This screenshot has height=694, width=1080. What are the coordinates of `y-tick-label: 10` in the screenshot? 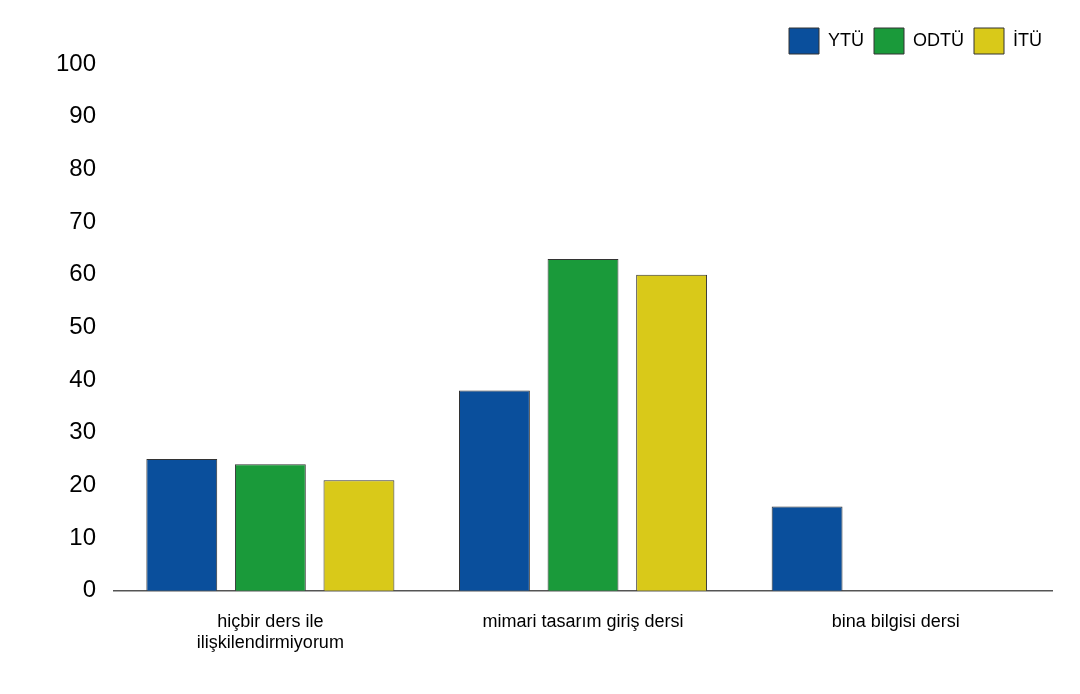 It's located at (83, 536).